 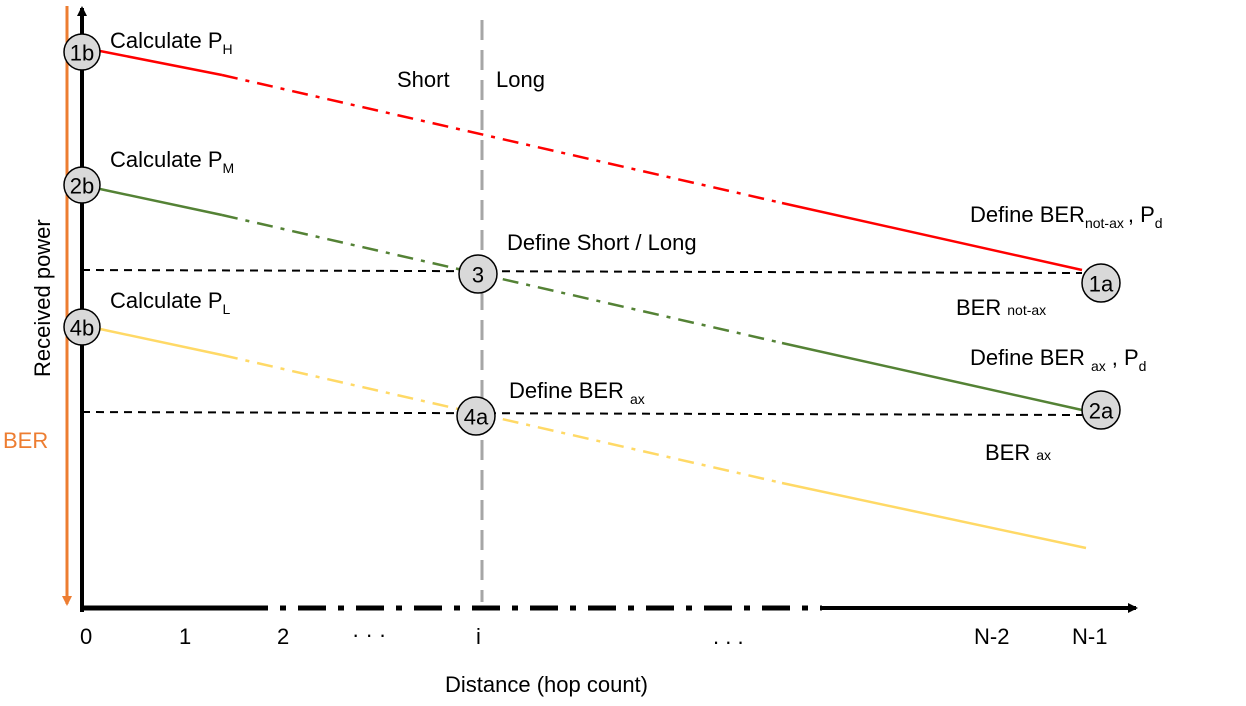 What do you see at coordinates (161, 63) in the screenshot?
I see `high-power-line-start` at bounding box center [161, 63].